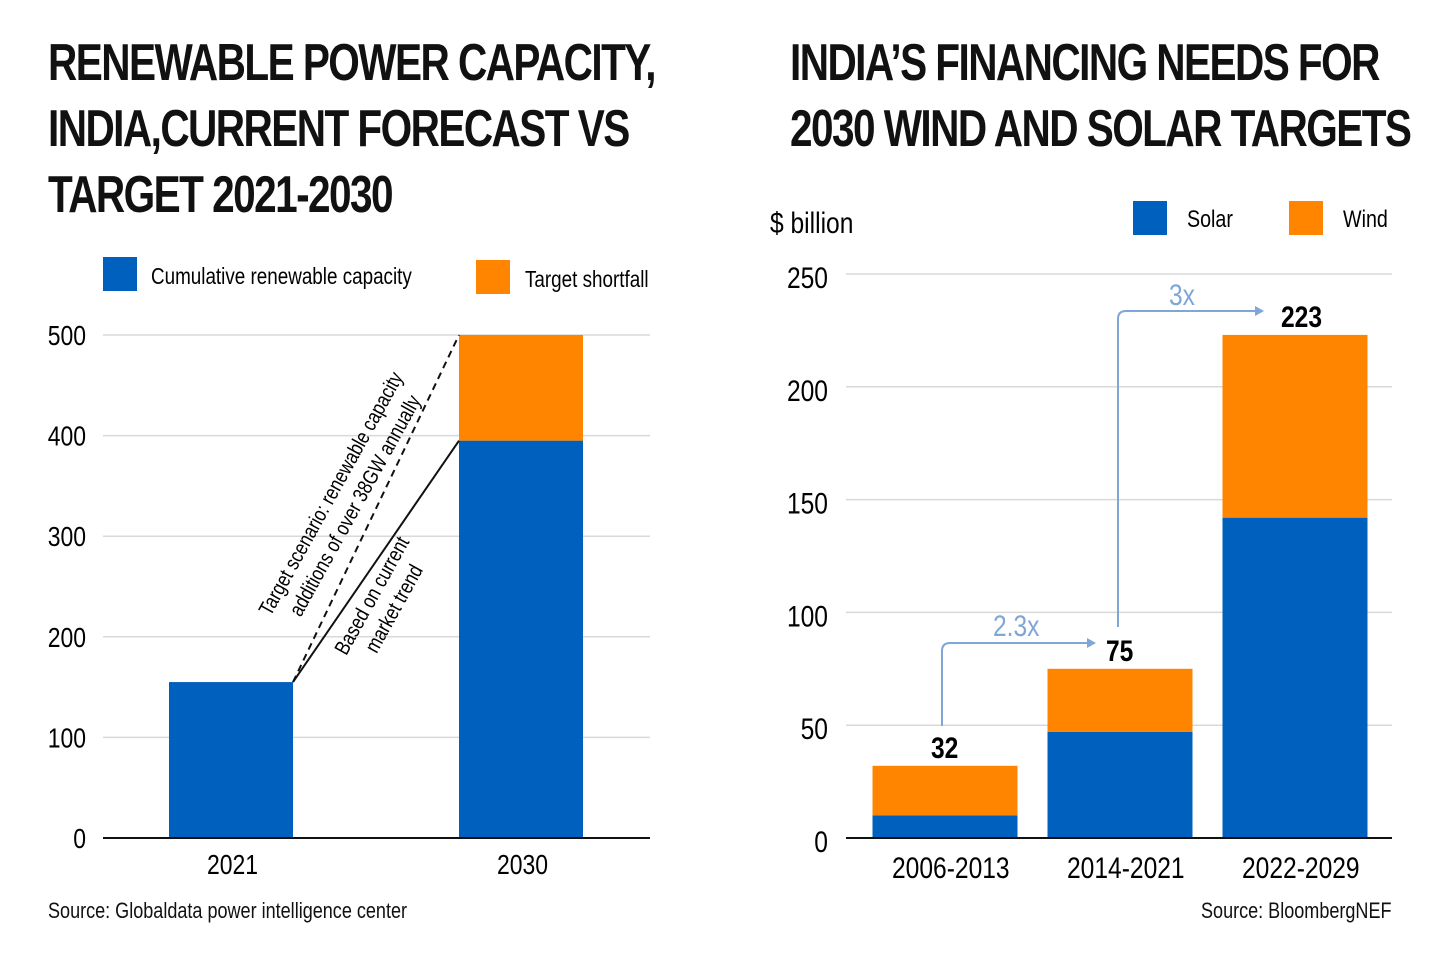 This screenshot has width=1440, height=960. I want to click on left-y-tick-label: 500, so click(67, 336).